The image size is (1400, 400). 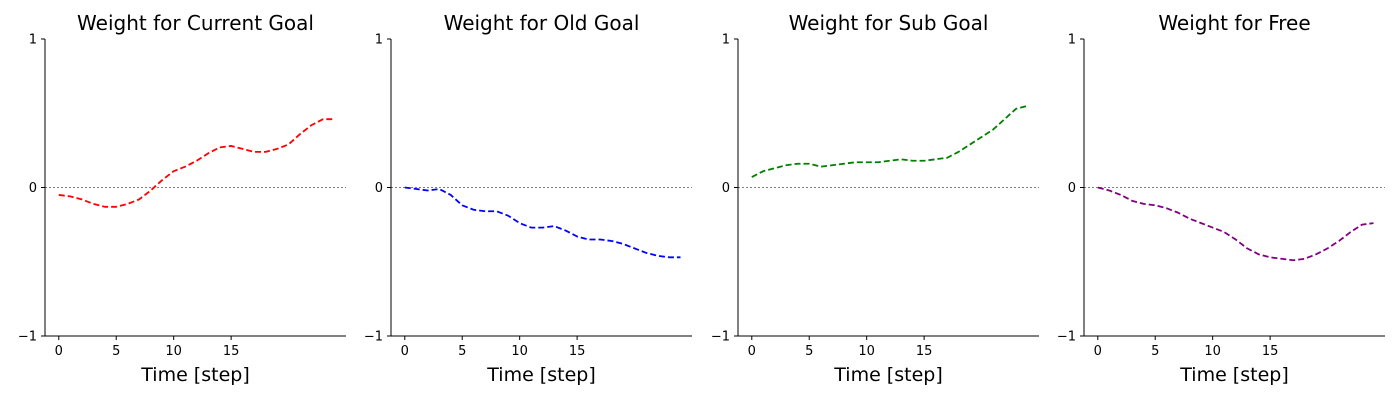 What do you see at coordinates (195, 23) in the screenshot?
I see `chart-title: Weight for Current Goal` at bounding box center [195, 23].